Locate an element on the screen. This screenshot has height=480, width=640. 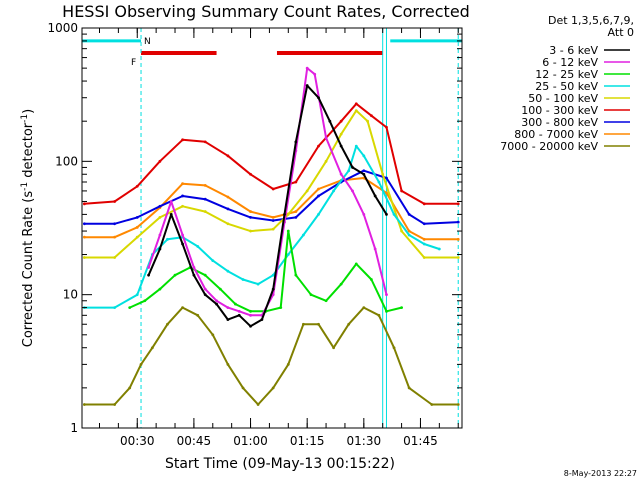
x-tick-label-2: 01:00 is located at coordinates (250, 441).